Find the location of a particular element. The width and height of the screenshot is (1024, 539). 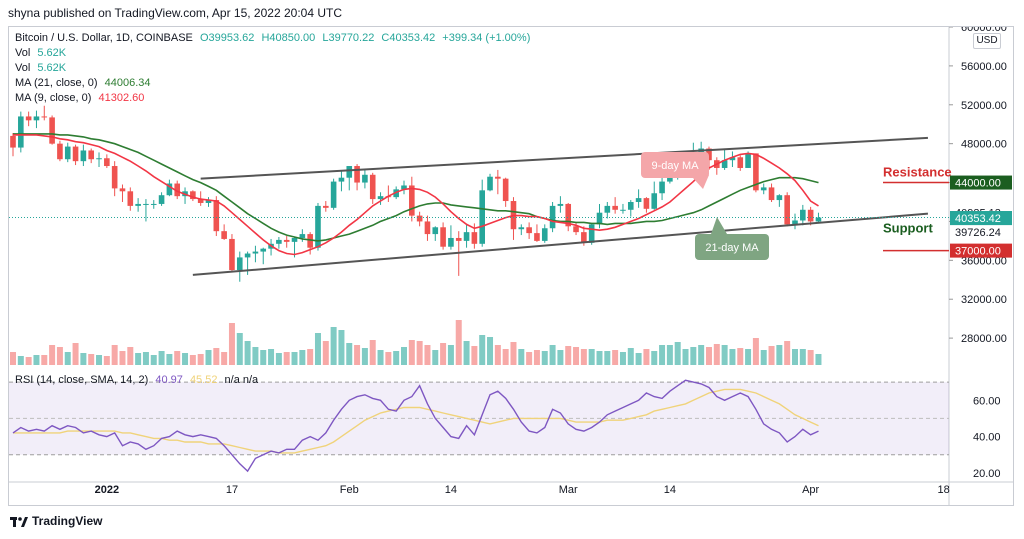

rsi-sma-line is located at coordinates (416, 421).